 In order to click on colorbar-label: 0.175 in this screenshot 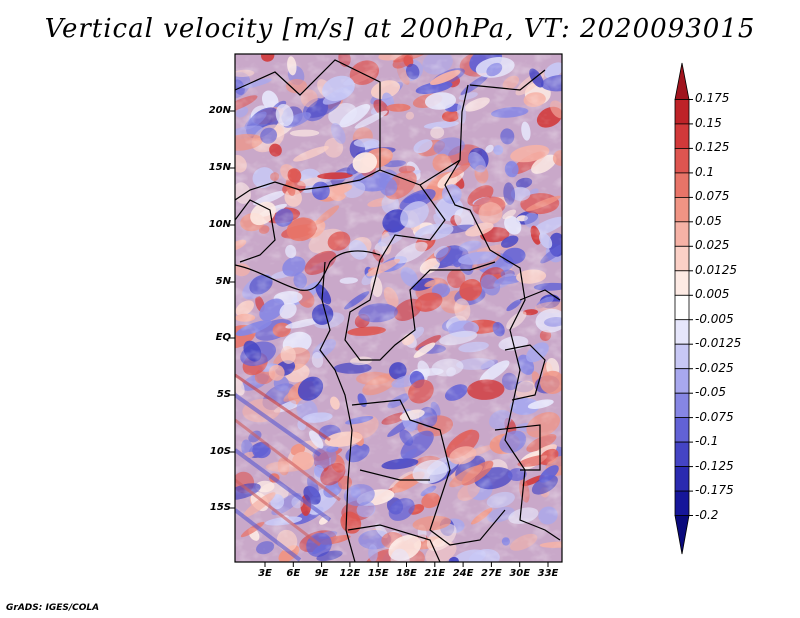, I will do `click(712, 98)`.